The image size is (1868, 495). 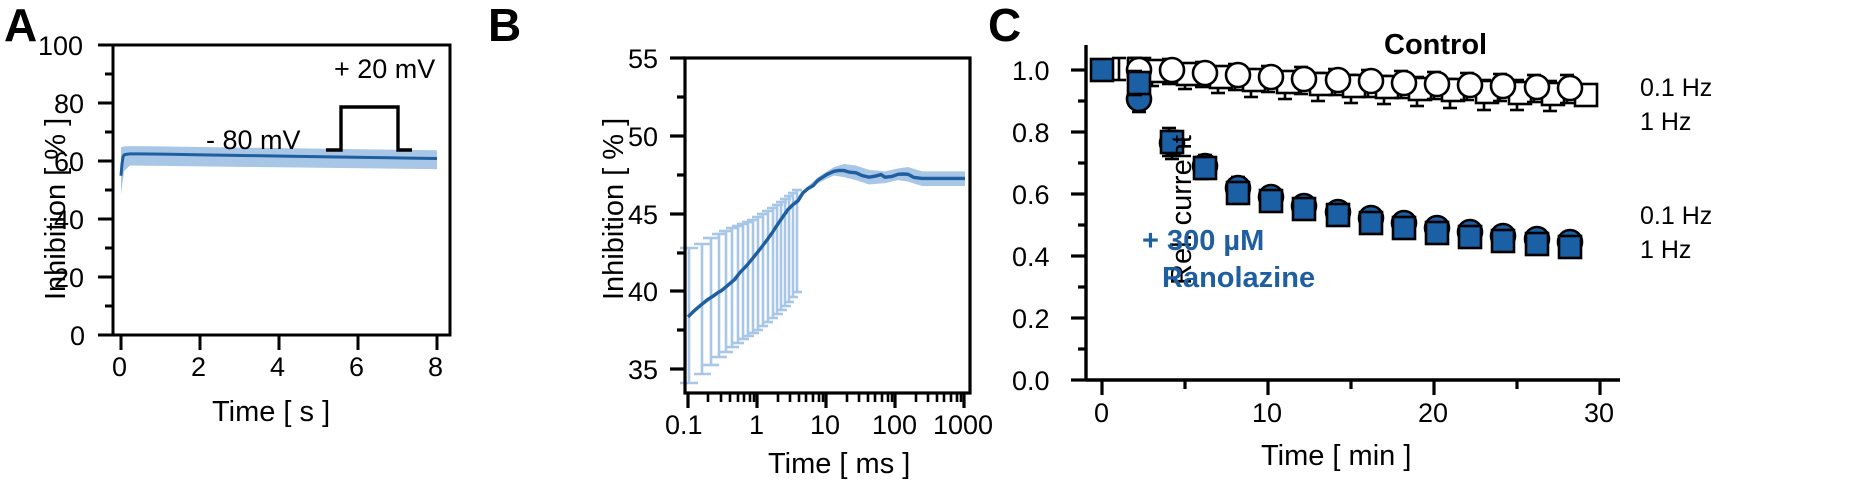 I want to click on panel-c-y-ticks, so click(x=1078, y=225).